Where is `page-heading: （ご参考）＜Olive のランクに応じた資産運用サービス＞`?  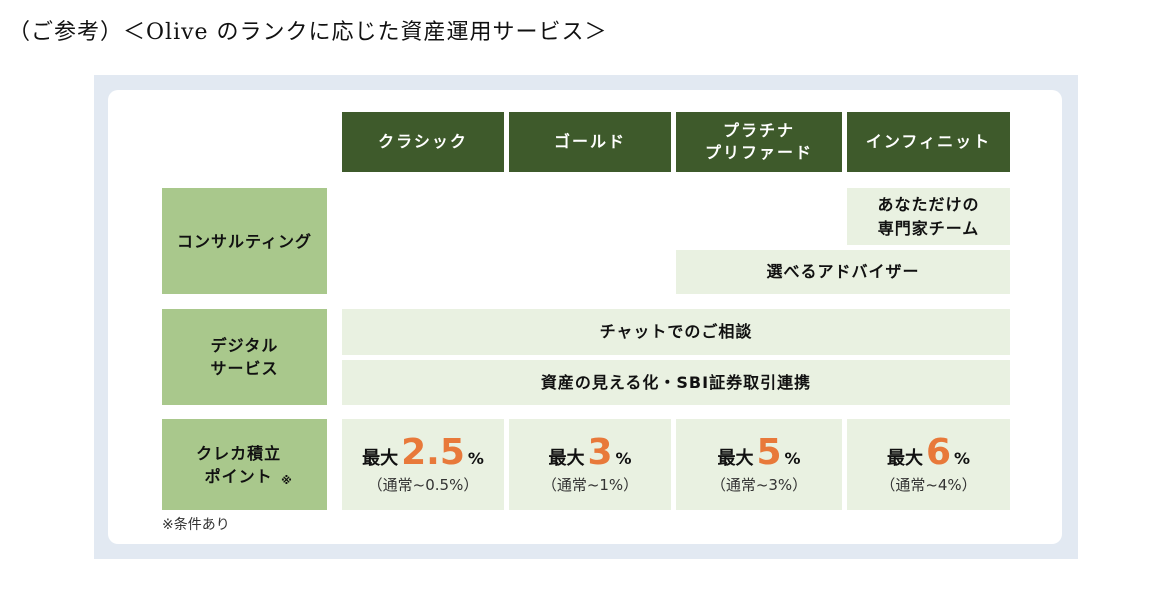
page-heading: （ご参考）＜Olive のランクに応じた資産運用サービス＞ is located at coordinates (308, 32).